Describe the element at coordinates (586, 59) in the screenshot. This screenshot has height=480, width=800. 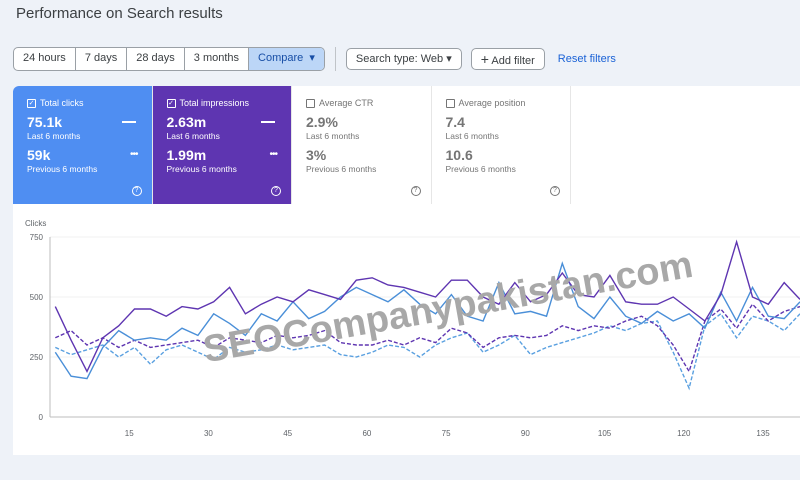
I see `reset-filters-link: Reset filters` at that location.